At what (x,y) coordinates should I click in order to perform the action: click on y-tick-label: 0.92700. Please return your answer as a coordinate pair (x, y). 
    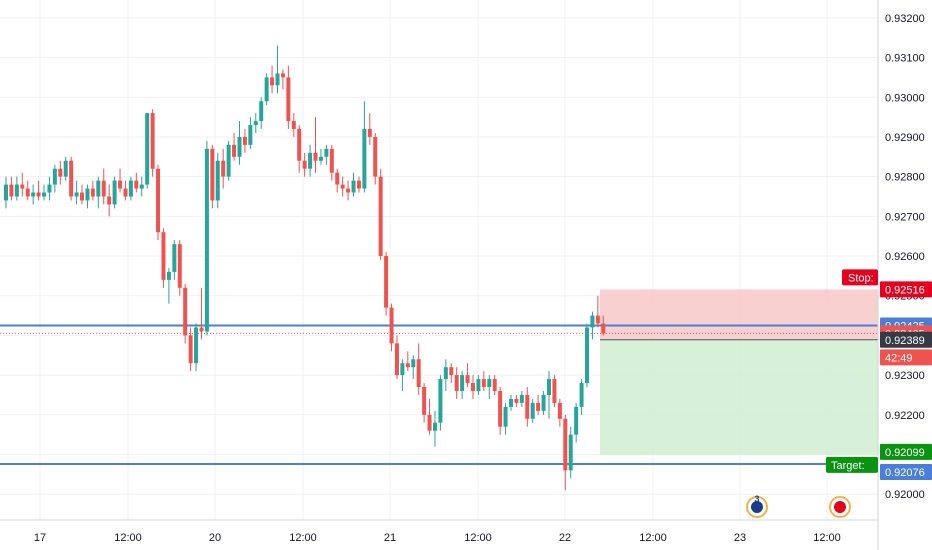
    Looking at the image, I should click on (905, 217).